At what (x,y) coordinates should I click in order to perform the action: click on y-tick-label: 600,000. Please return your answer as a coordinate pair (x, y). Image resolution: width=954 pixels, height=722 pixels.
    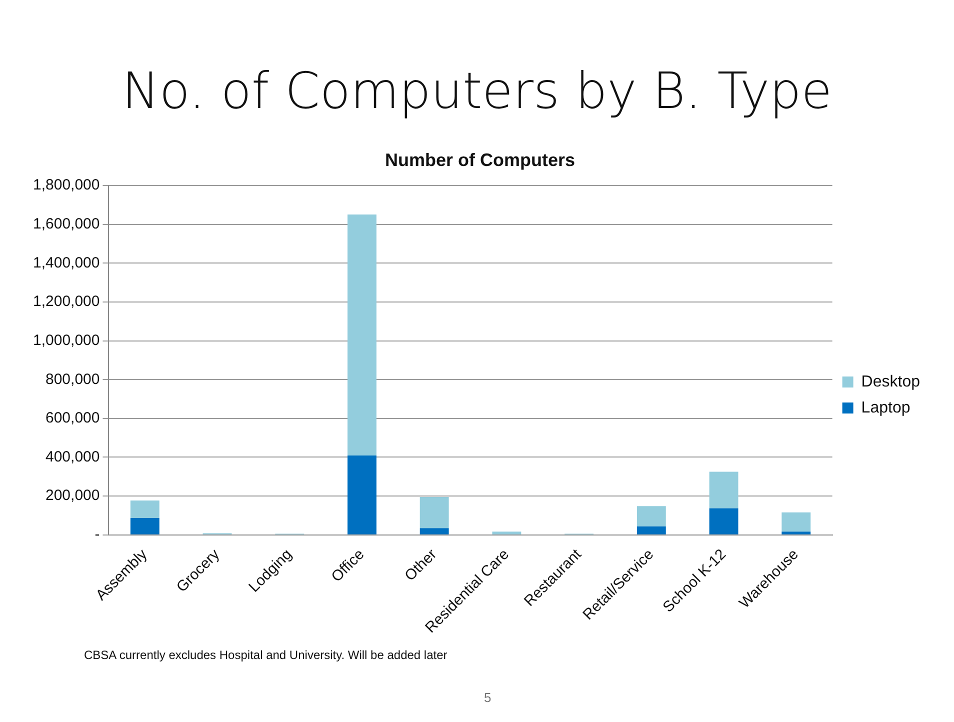
    Looking at the image, I should click on (72, 418).